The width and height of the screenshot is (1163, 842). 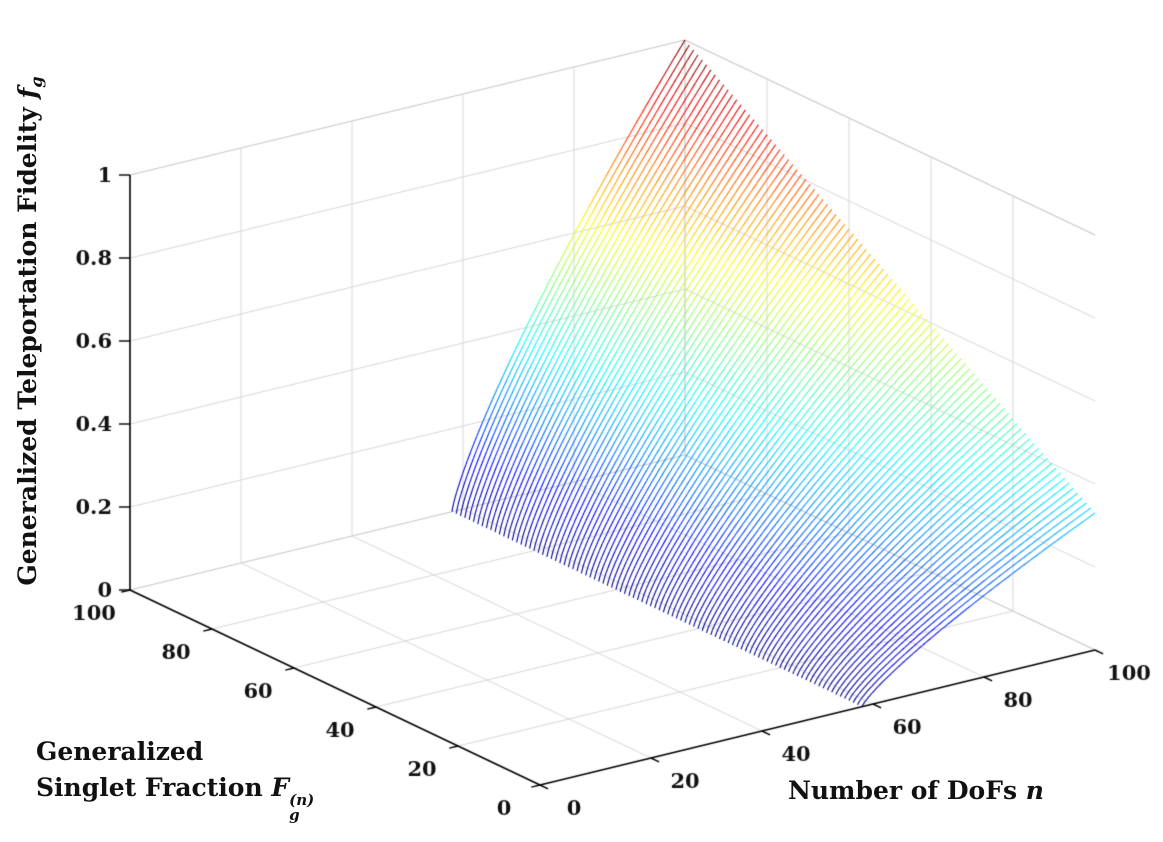 I want to click on y-axis-label: Generalized Singlet Fraction F (n) g, so click(x=175, y=779).